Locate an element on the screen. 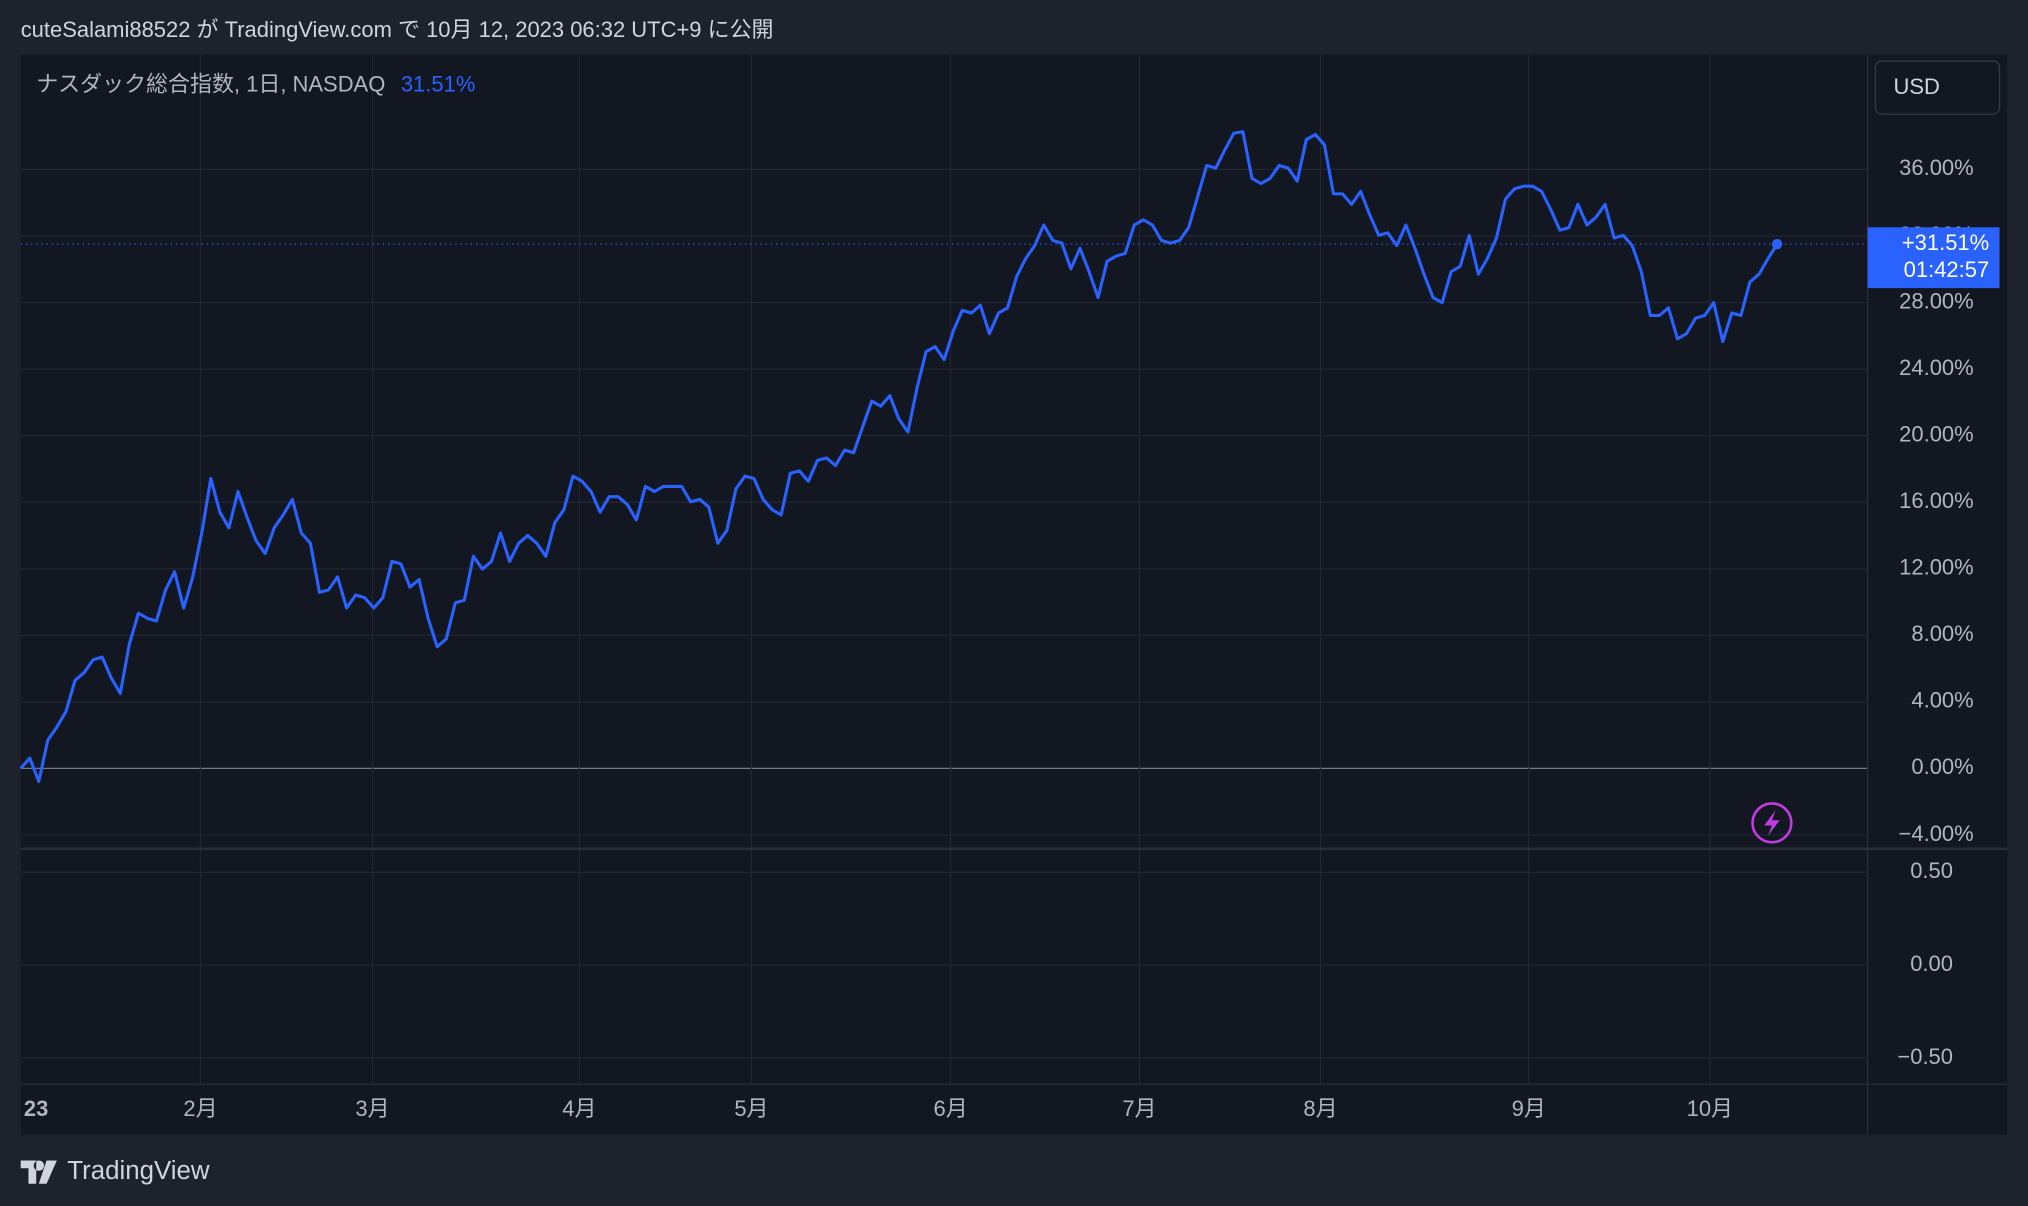 Image resolution: width=2028 pixels, height=1206 pixels. brand-logo is located at coordinates (38, 1172).